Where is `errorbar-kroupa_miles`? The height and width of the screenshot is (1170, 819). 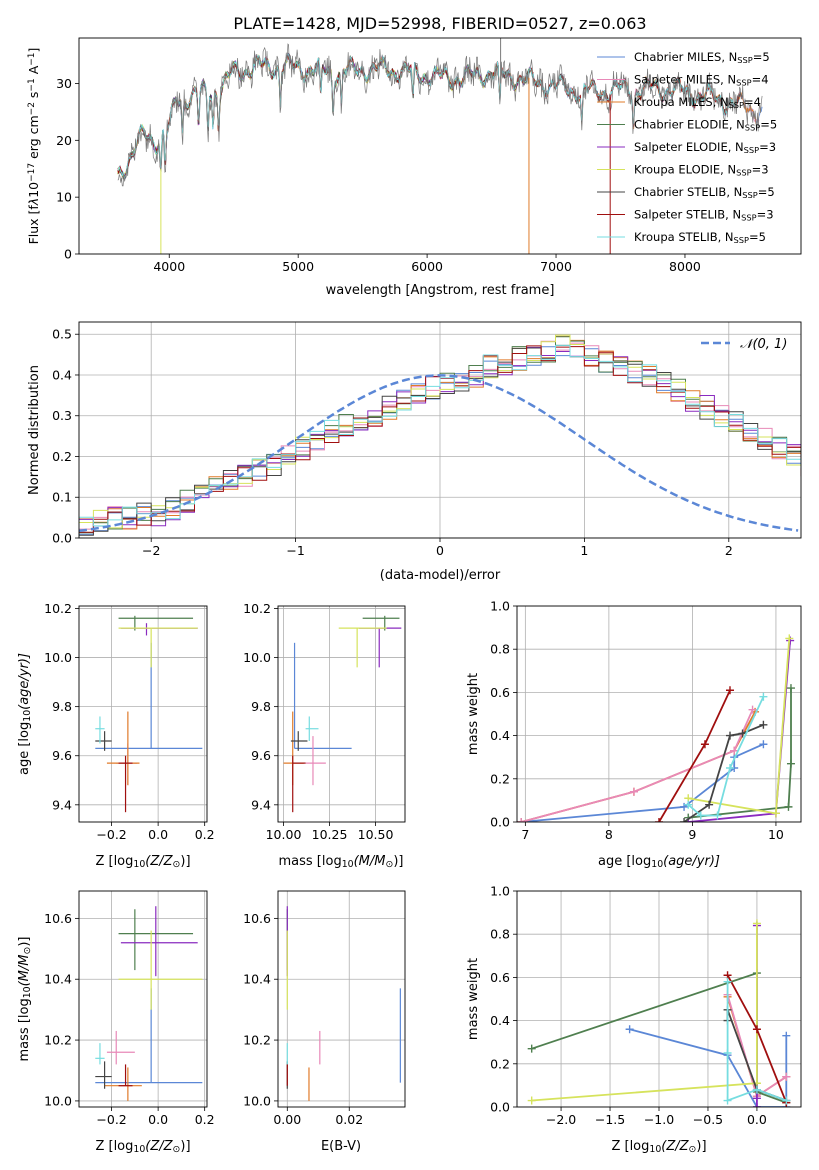 errorbar-kroupa_miles is located at coordinates (123, 1084).